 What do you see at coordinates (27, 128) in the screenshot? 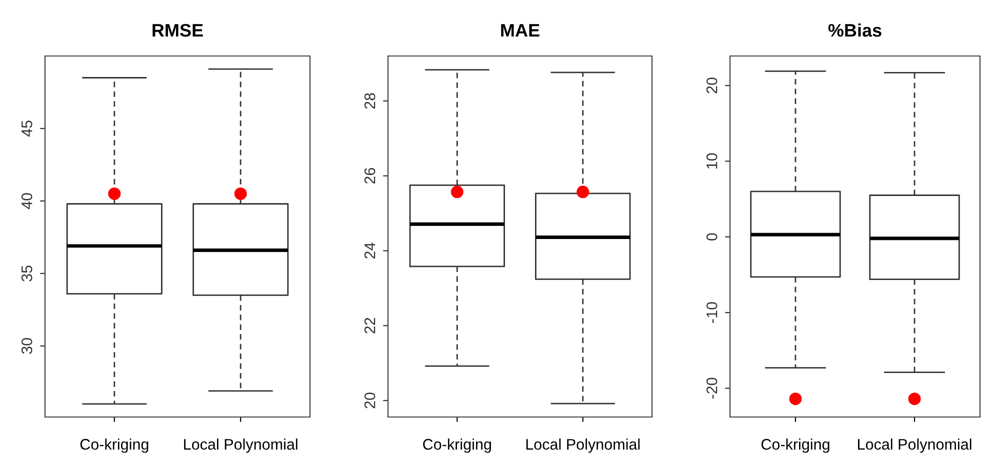
I see `y-tick-label: 45` at bounding box center [27, 128].